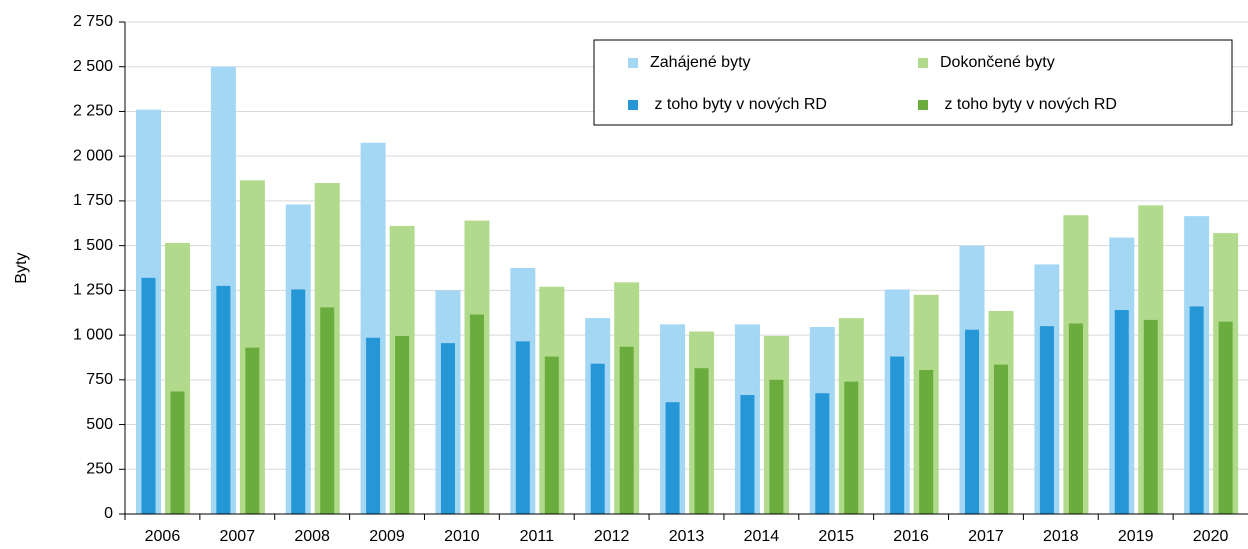 Image resolution: width=1248 pixels, height=549 pixels. What do you see at coordinates (93, 66) in the screenshot?
I see `y-tick-label: 2 500` at bounding box center [93, 66].